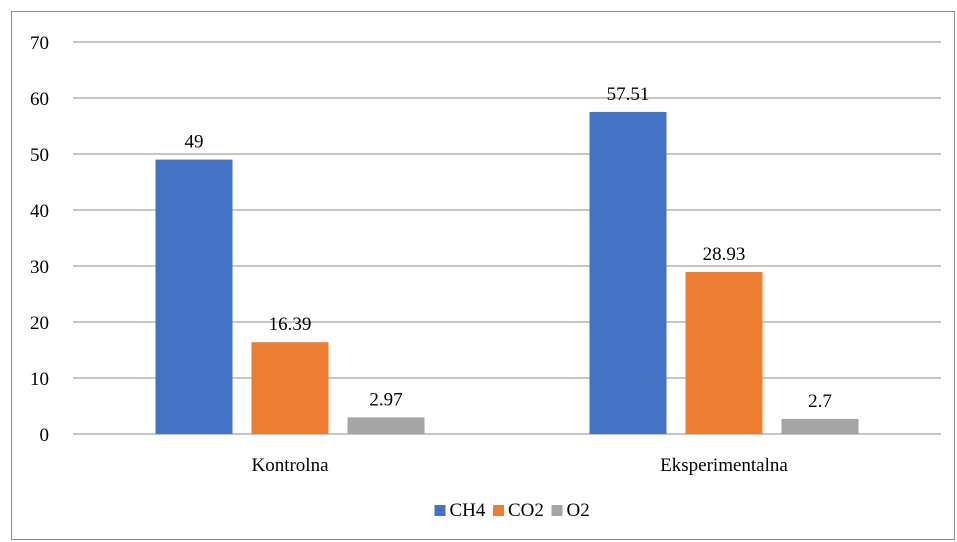 Image resolution: width=957 pixels, height=542 pixels. I want to click on y-tick-label: 60, so click(39, 99).